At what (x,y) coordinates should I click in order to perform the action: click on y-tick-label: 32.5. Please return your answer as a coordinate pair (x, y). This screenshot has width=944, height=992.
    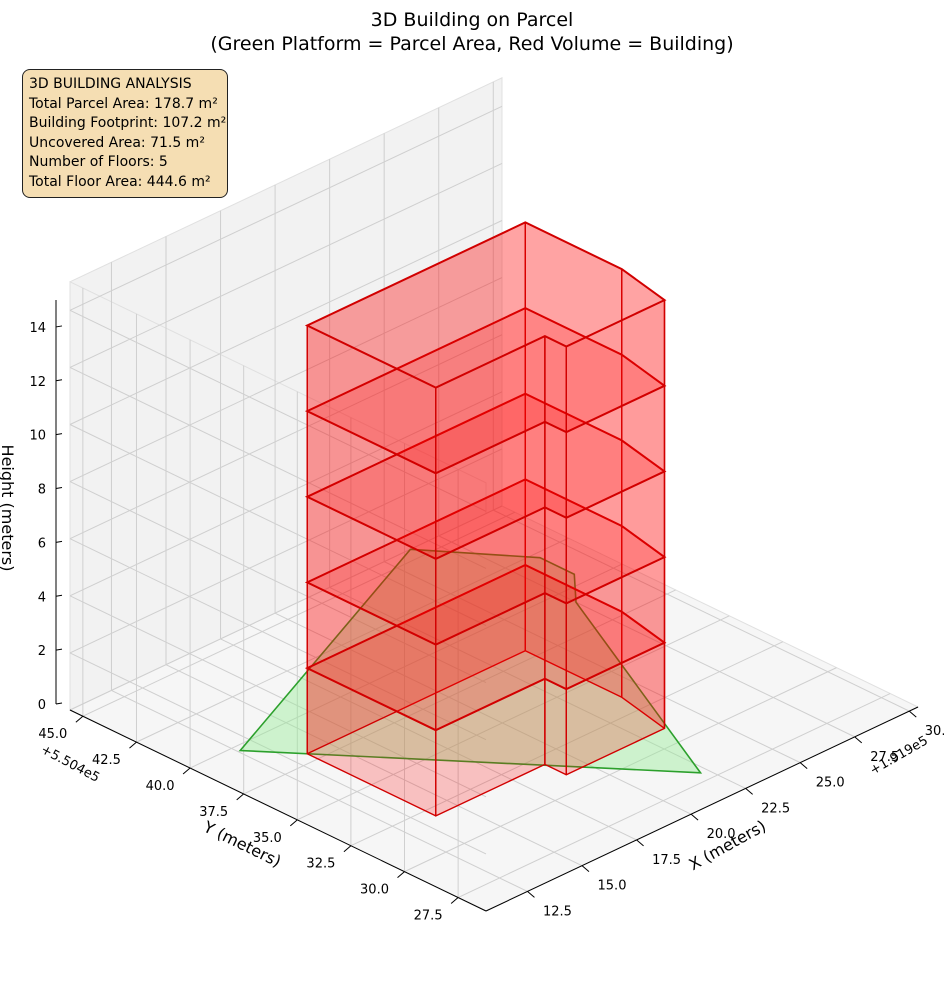
    Looking at the image, I should click on (320, 864).